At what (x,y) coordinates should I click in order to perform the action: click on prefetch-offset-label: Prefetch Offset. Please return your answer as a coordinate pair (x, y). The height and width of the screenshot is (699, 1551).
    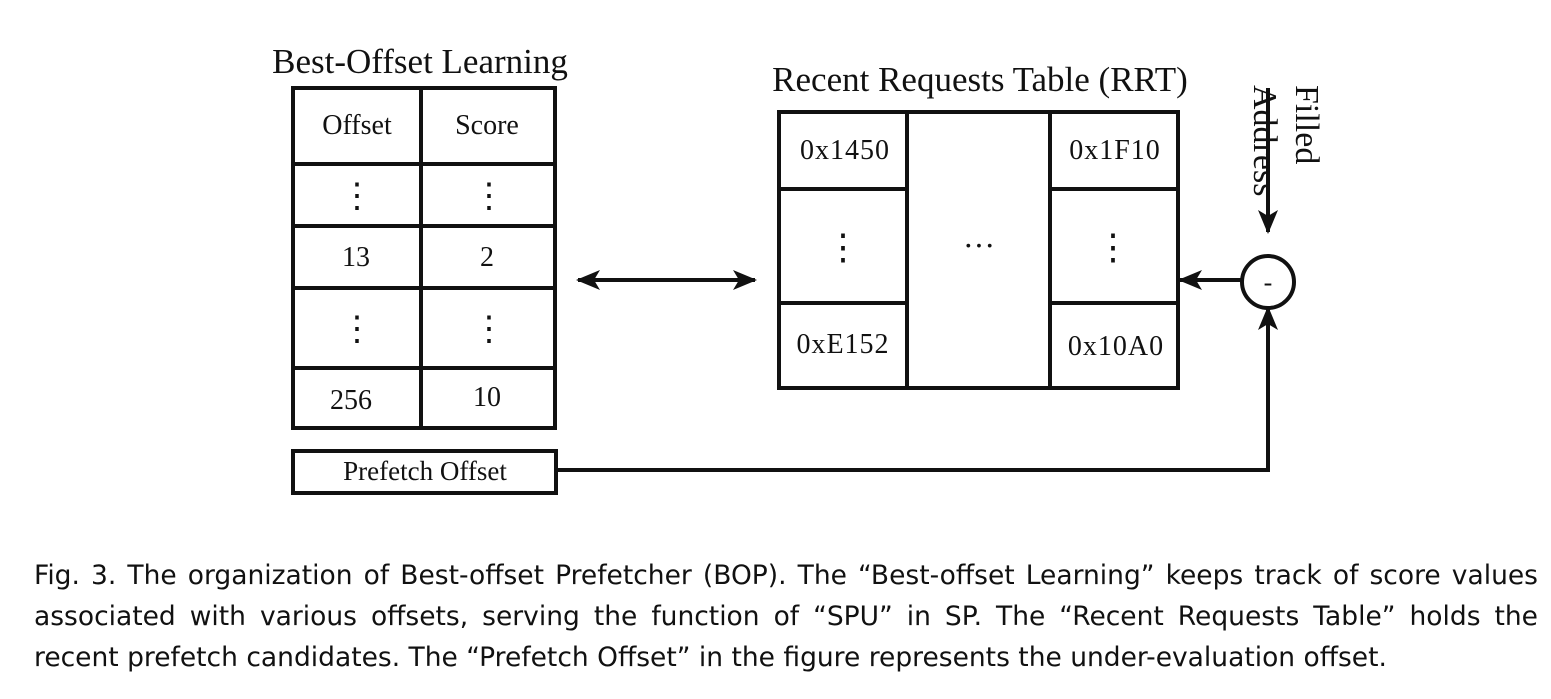
    Looking at the image, I should click on (425, 471).